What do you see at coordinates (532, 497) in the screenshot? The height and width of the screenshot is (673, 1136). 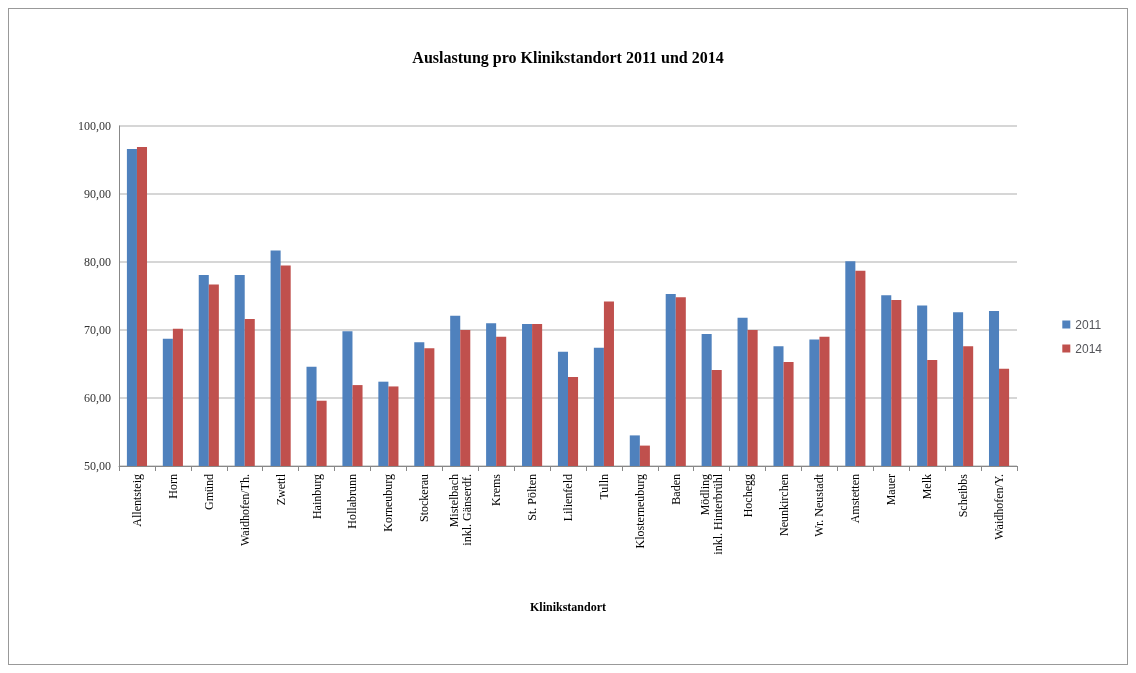 I see `x-tick-label: St. Pölten` at bounding box center [532, 497].